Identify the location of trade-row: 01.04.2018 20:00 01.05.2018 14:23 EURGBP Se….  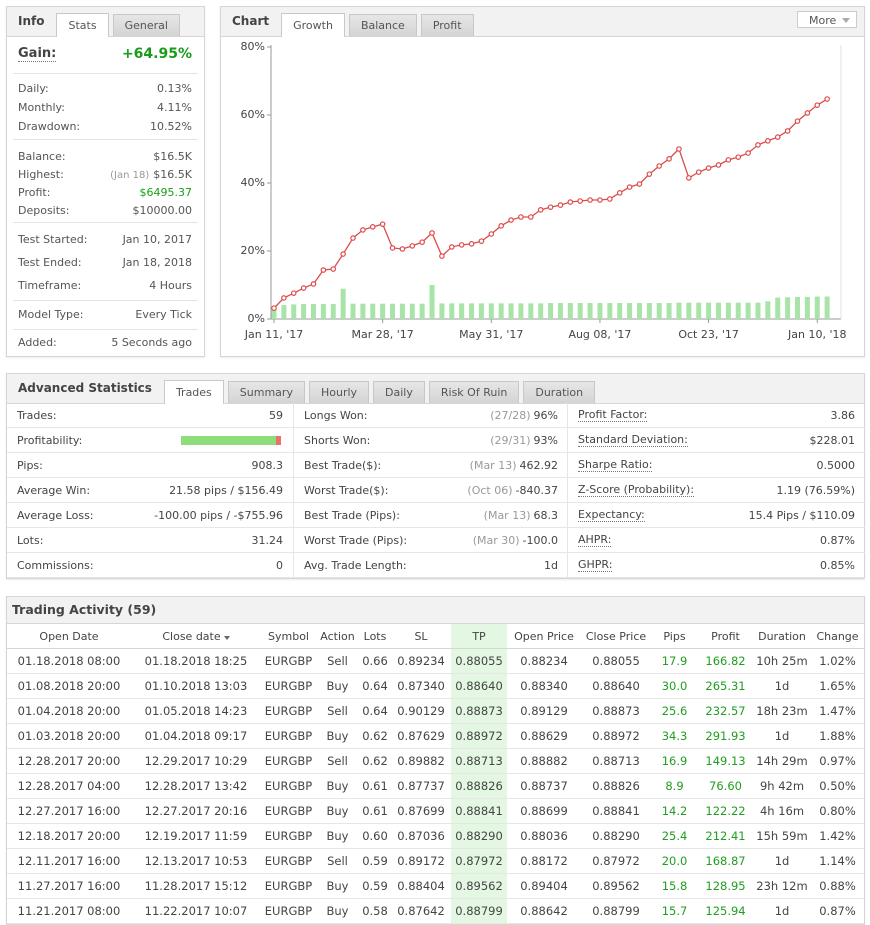
(435, 711).